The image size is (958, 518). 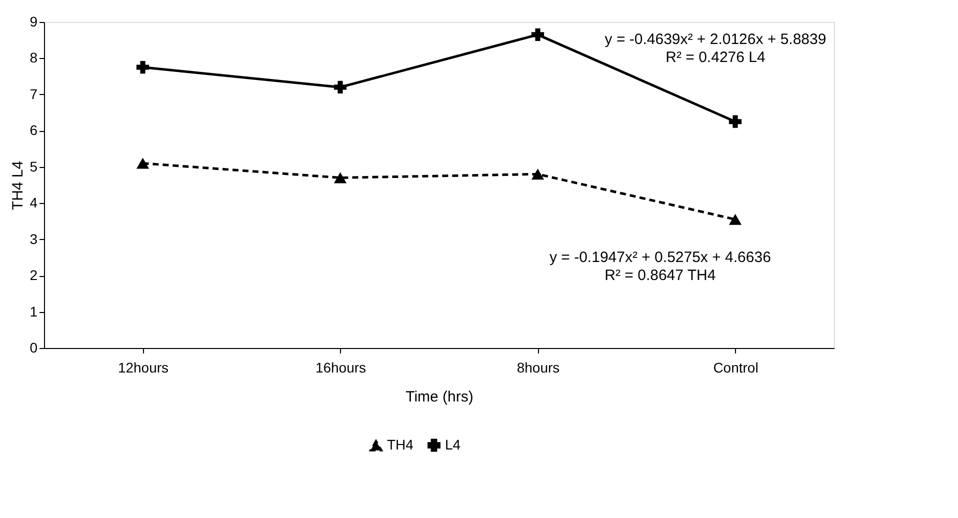 I want to click on annotation: y = -0.1947x² + 0.5275x + 4.6636 R² = 0.8647 TH4, so click(x=660, y=266).